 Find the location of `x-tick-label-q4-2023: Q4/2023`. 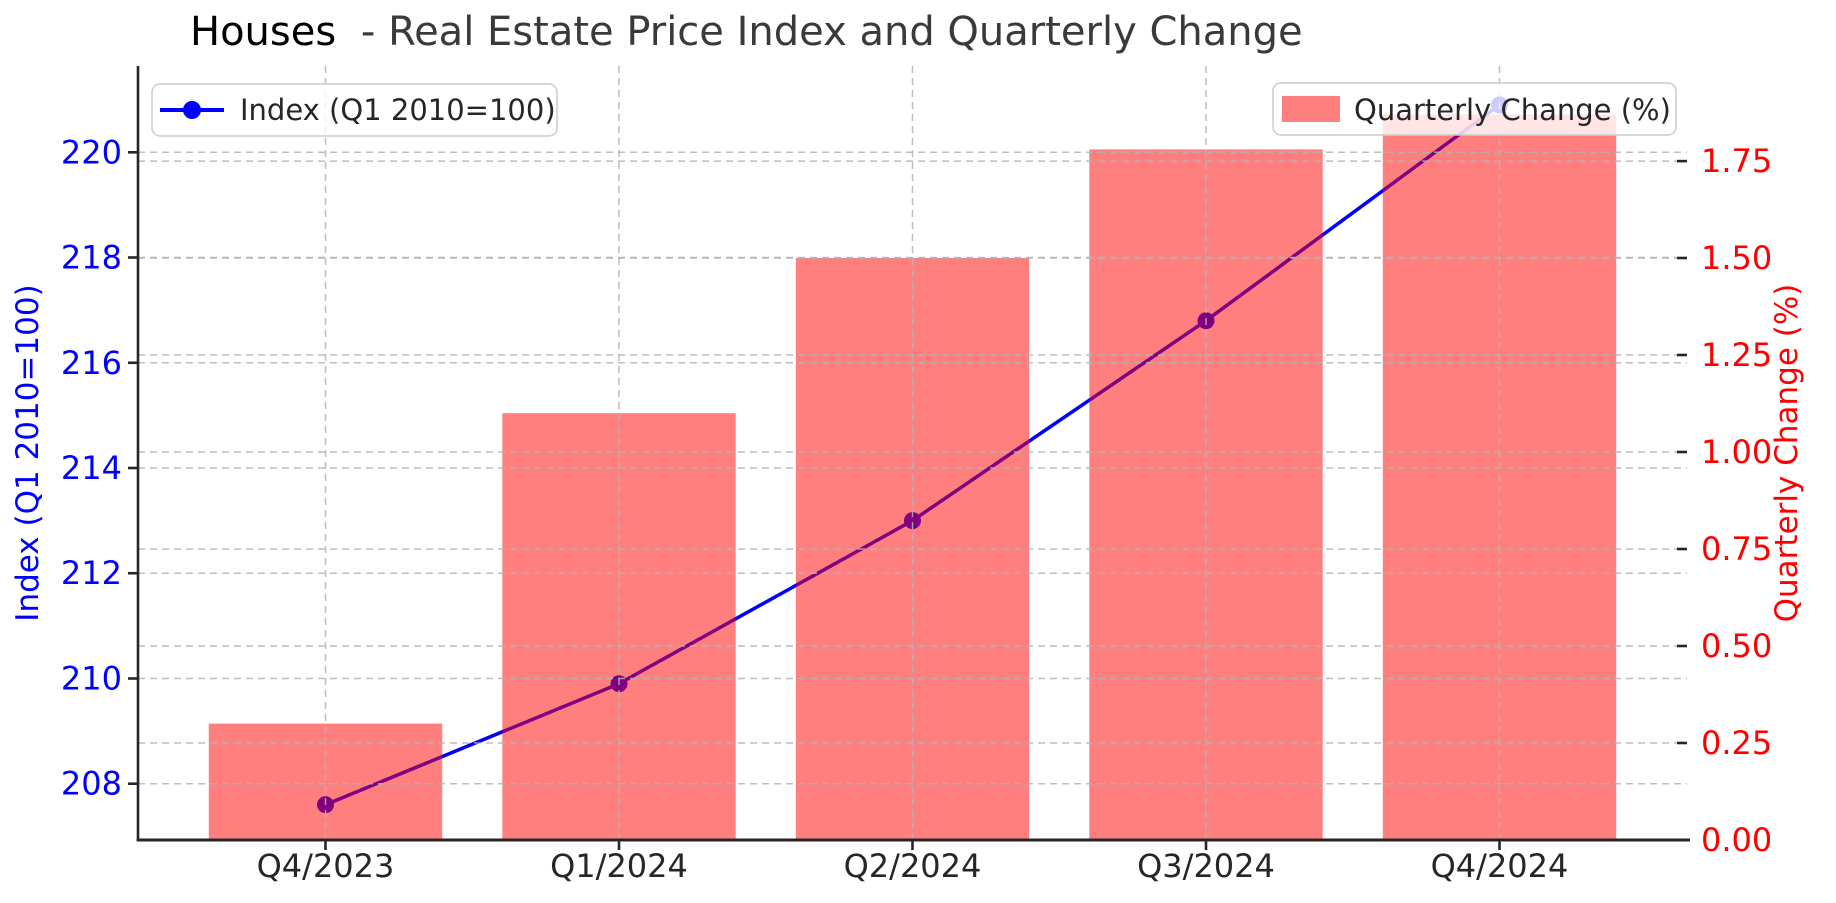

x-tick-label-q4-2023: Q4/2023 is located at coordinates (326, 866).